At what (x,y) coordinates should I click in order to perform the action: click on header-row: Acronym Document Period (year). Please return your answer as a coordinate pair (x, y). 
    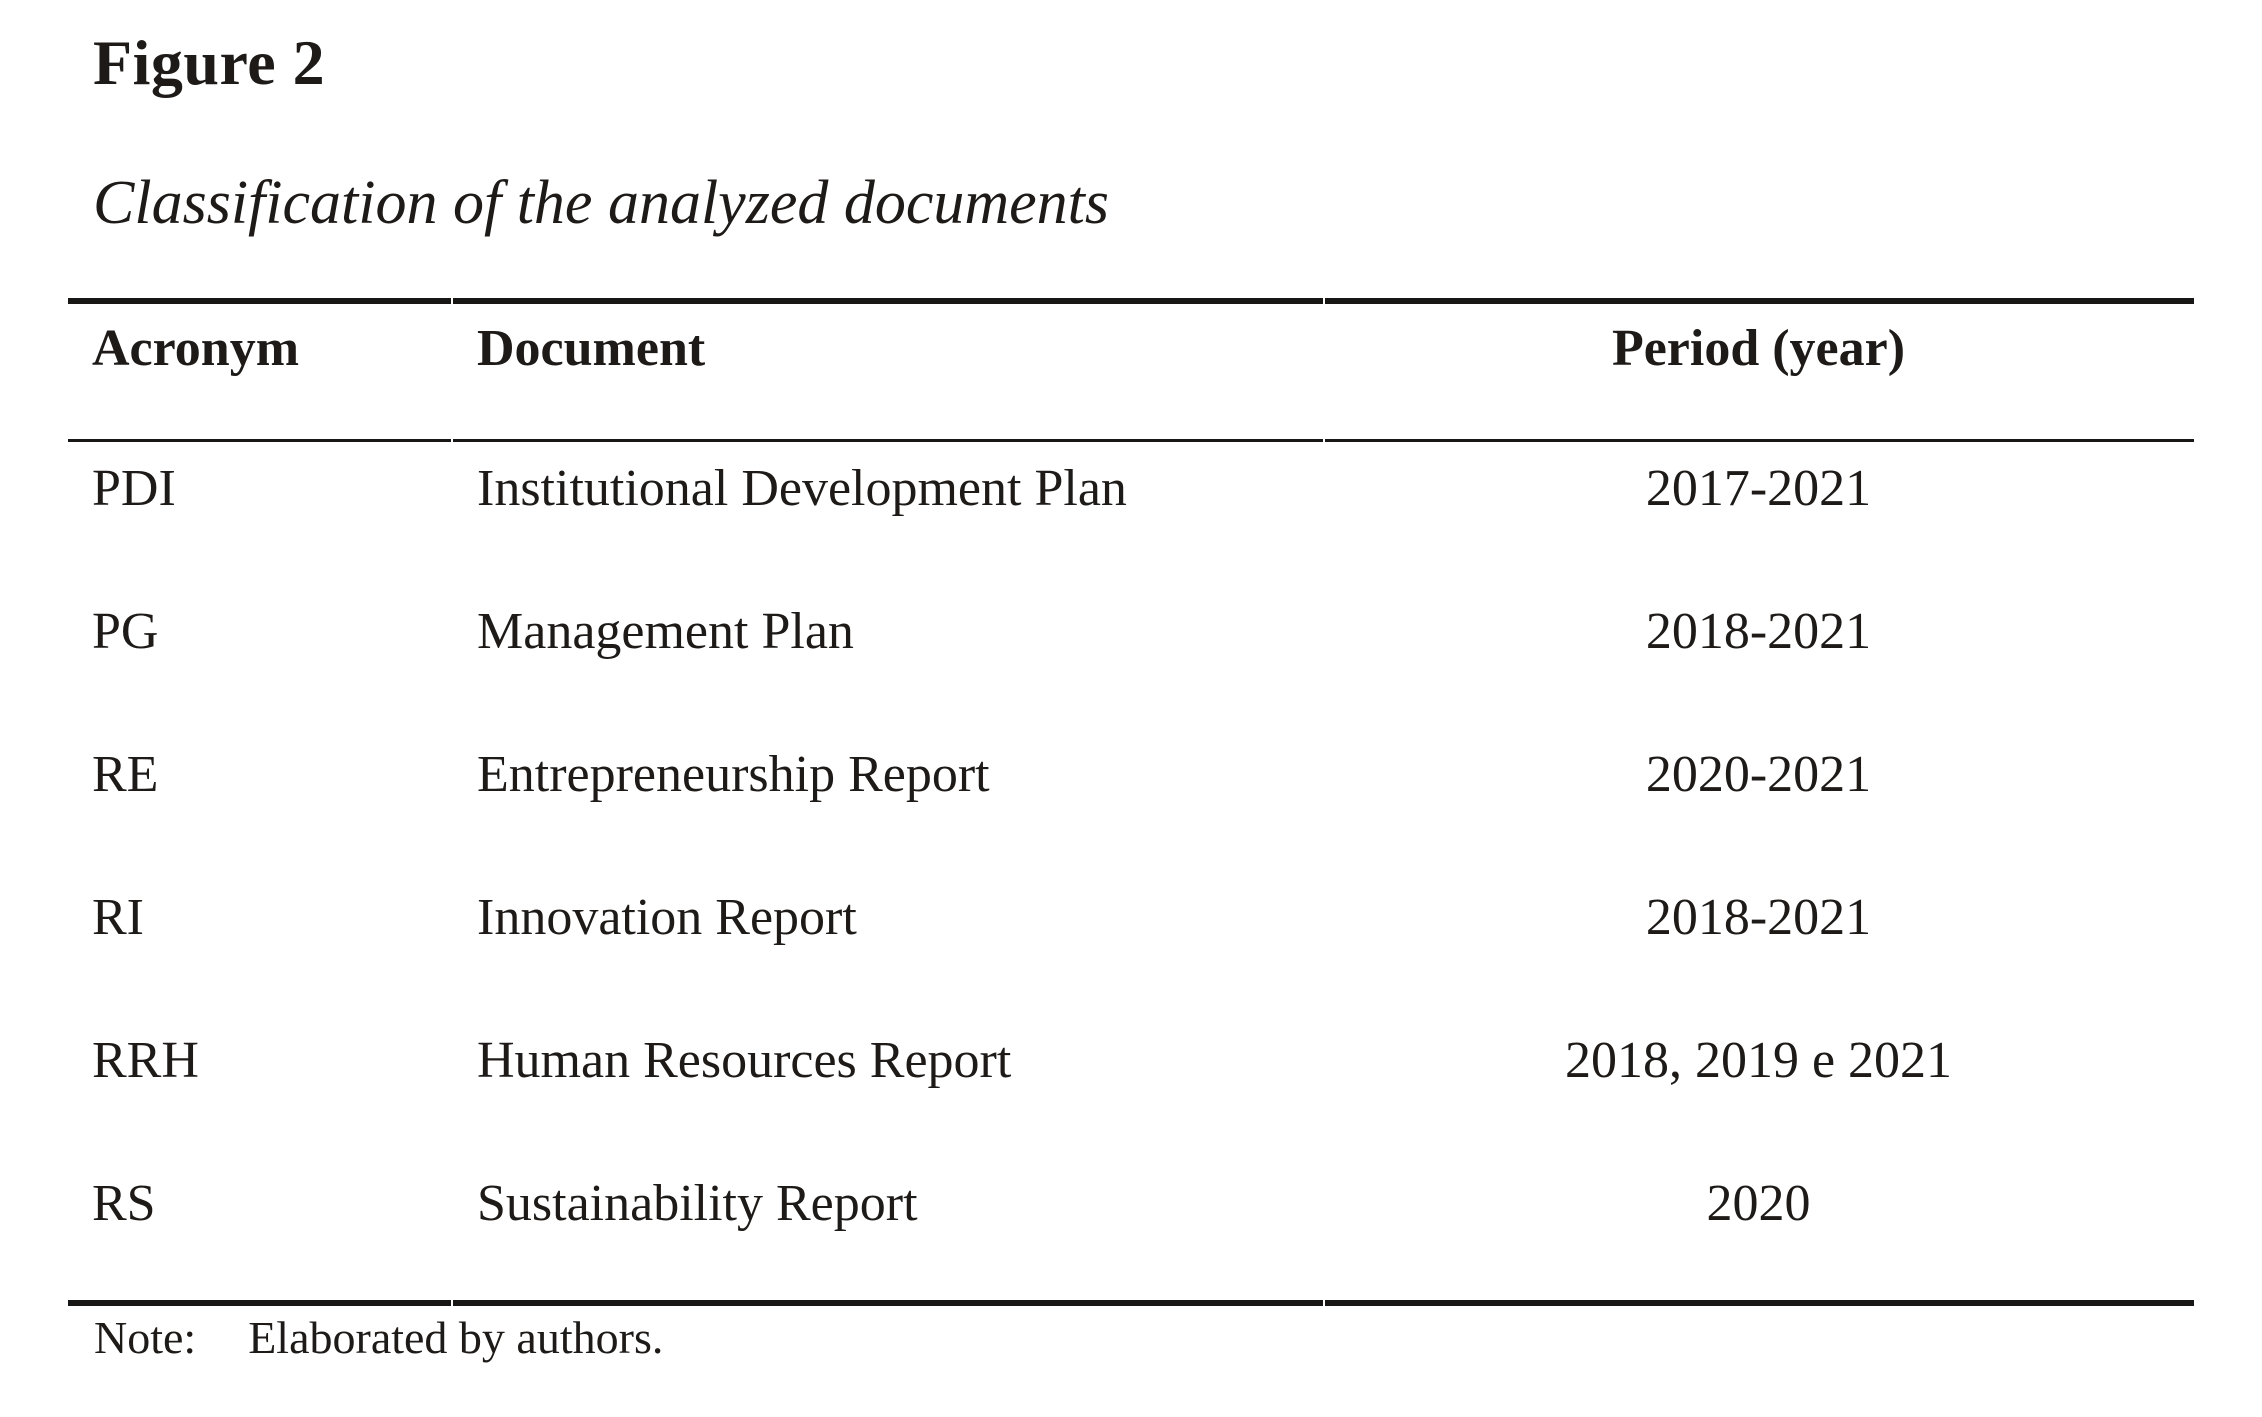
    Looking at the image, I should click on (1131, 371).